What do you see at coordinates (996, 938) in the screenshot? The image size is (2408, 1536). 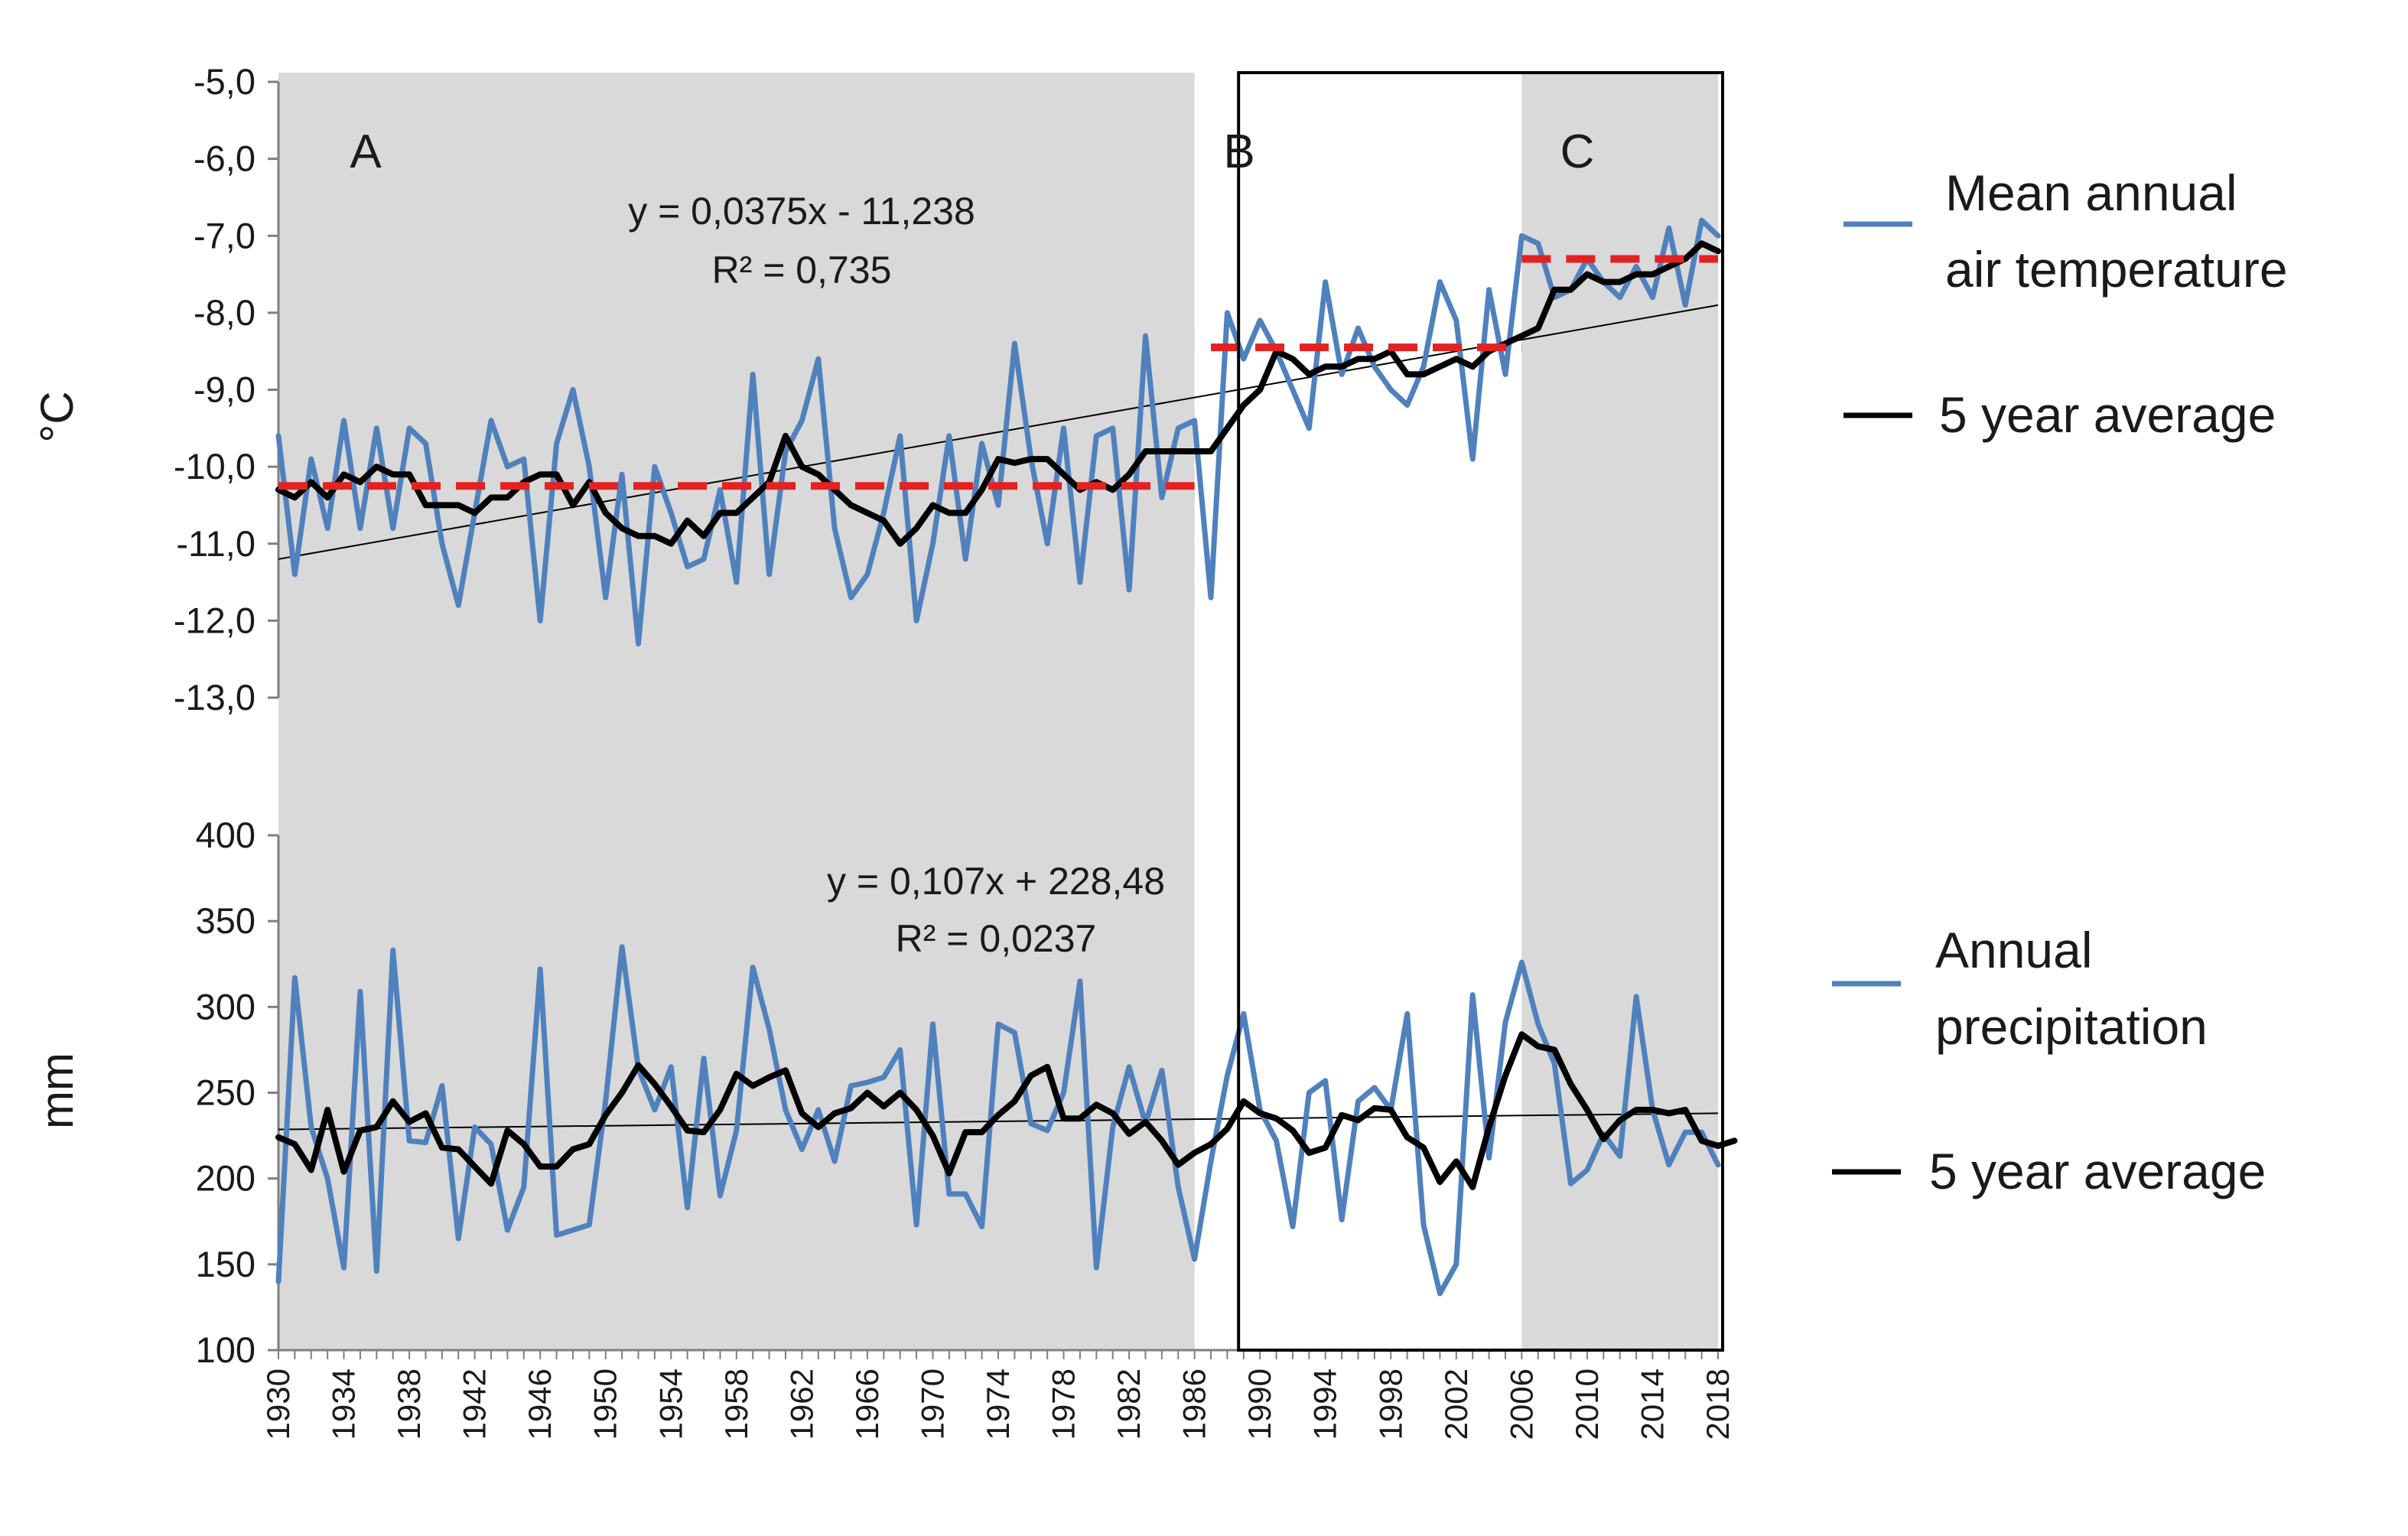 I see `precipitation-r-squared: R² = 0,0237` at bounding box center [996, 938].